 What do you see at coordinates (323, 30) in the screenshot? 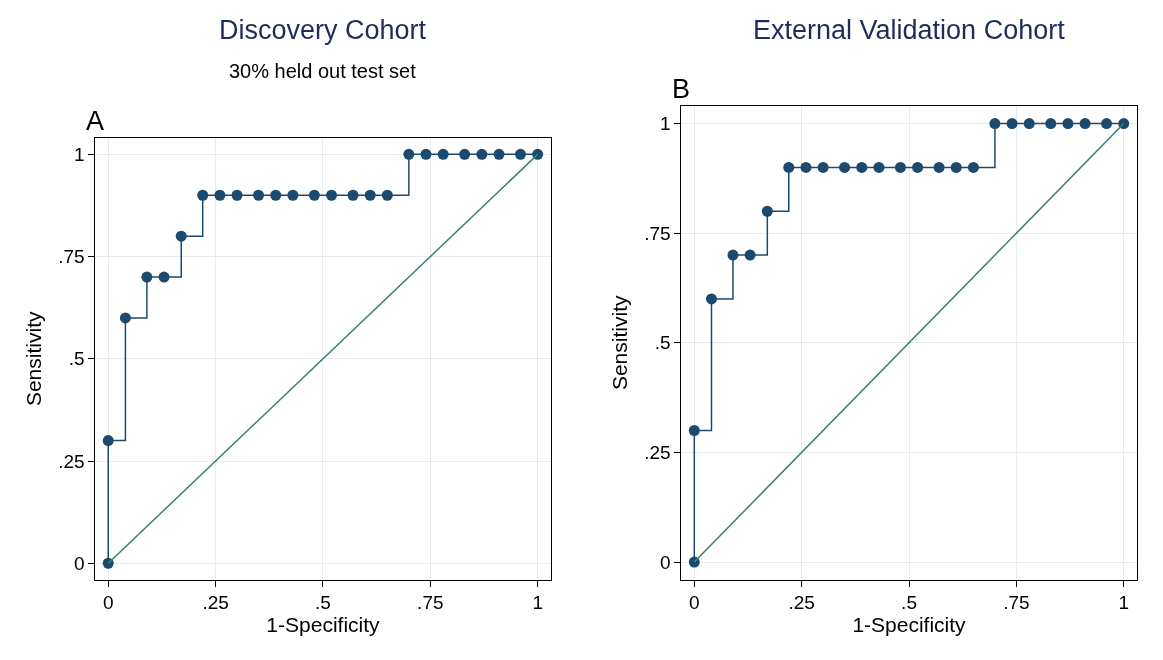
I see `chart-title: Discovery Cohort` at bounding box center [323, 30].